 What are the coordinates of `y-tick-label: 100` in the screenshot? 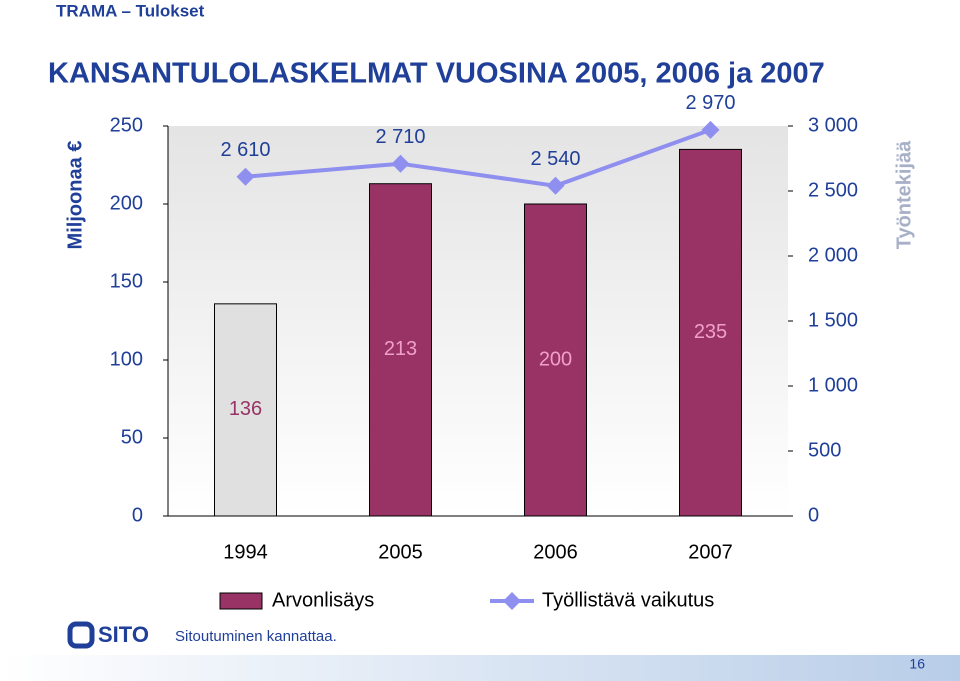 It's located at (126, 359).